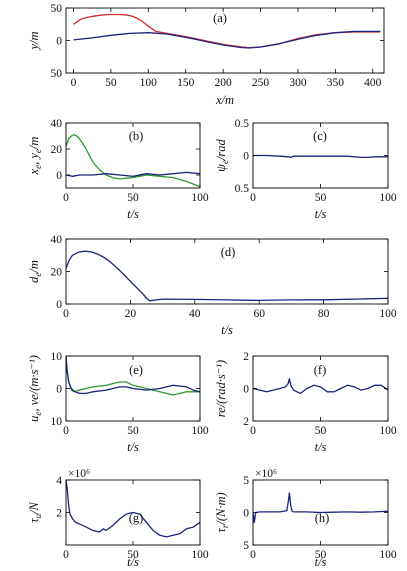 The image size is (407, 571). Describe the element at coordinates (34, 41) in the screenshot. I see `y-axis-label: y/m` at that location.